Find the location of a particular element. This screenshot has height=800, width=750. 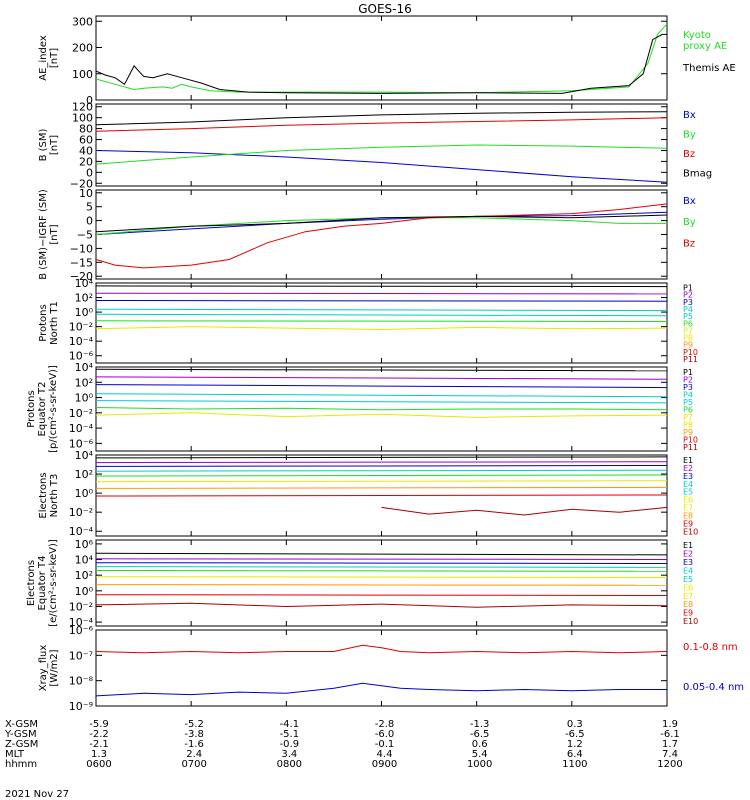

ephemeris-value: -5.9 is located at coordinates (99, 724).